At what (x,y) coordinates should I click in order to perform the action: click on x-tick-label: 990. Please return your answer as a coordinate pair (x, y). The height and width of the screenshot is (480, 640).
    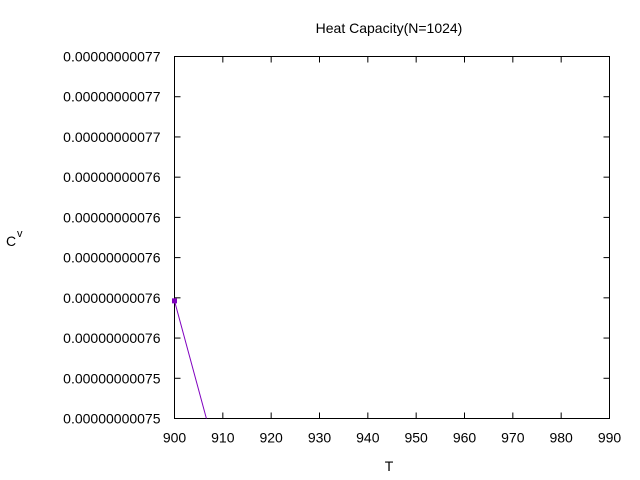
    Looking at the image, I should click on (610, 438).